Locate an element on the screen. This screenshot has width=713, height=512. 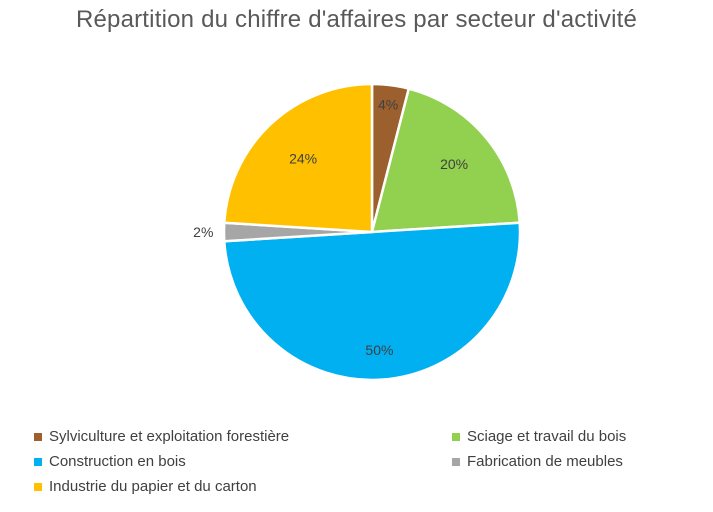
pie-slice-construction is located at coordinates (372, 301).